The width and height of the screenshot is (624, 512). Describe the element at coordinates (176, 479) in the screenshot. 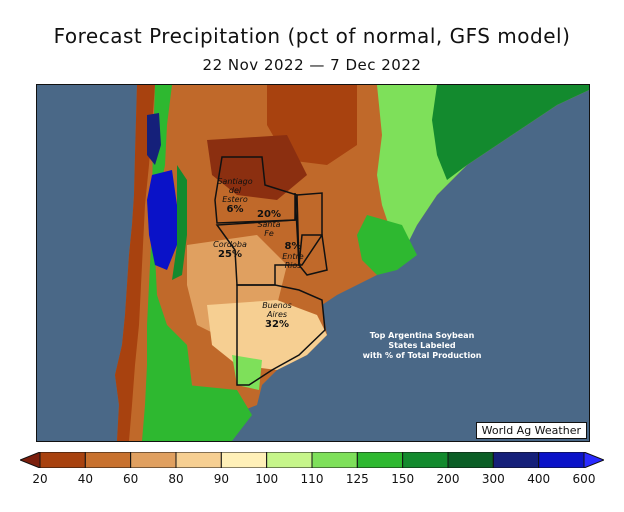

I see `colorbar-tick-label: 80` at that location.